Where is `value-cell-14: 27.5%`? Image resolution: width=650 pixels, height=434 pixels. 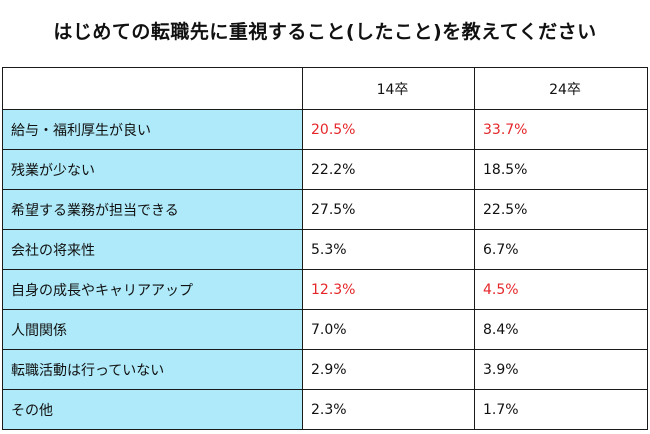
value-cell-14: 27.5% is located at coordinates (388, 209).